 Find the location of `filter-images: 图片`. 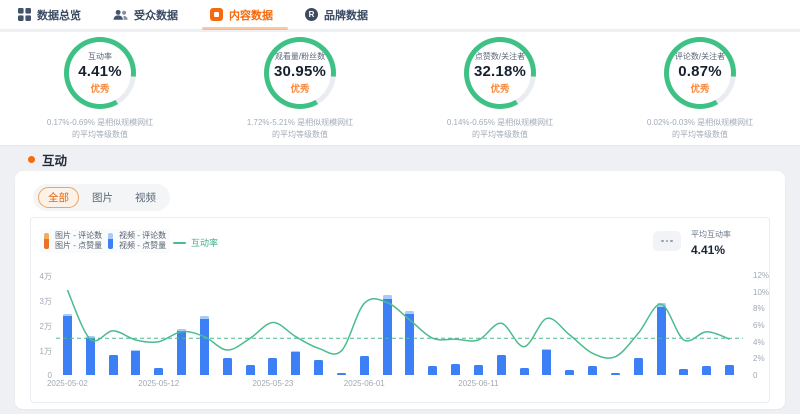

filter-images: 图片 is located at coordinates (102, 198).